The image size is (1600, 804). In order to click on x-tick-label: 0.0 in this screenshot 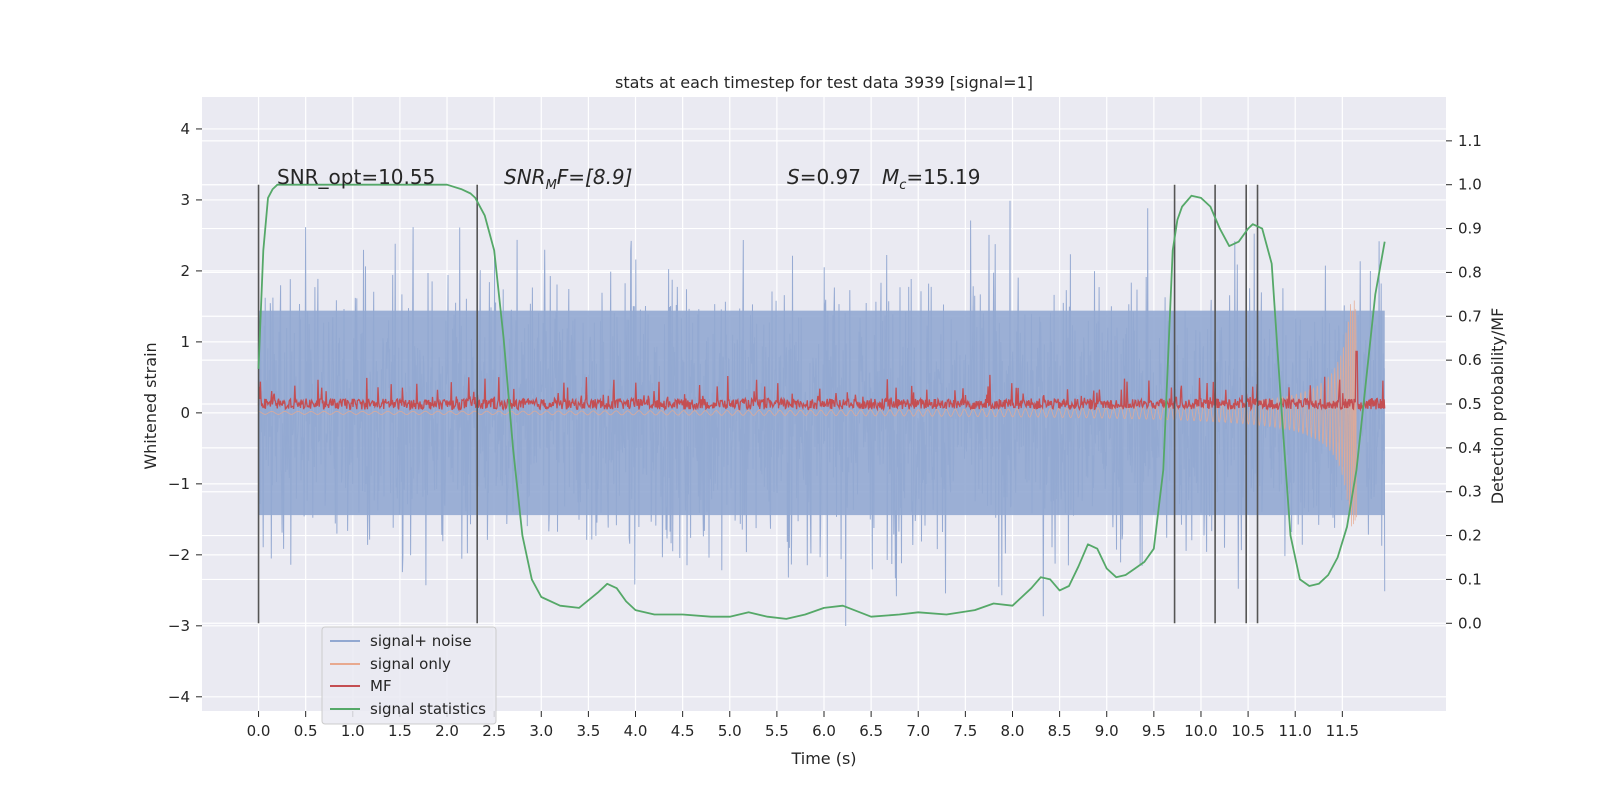, I will do `click(259, 731)`.